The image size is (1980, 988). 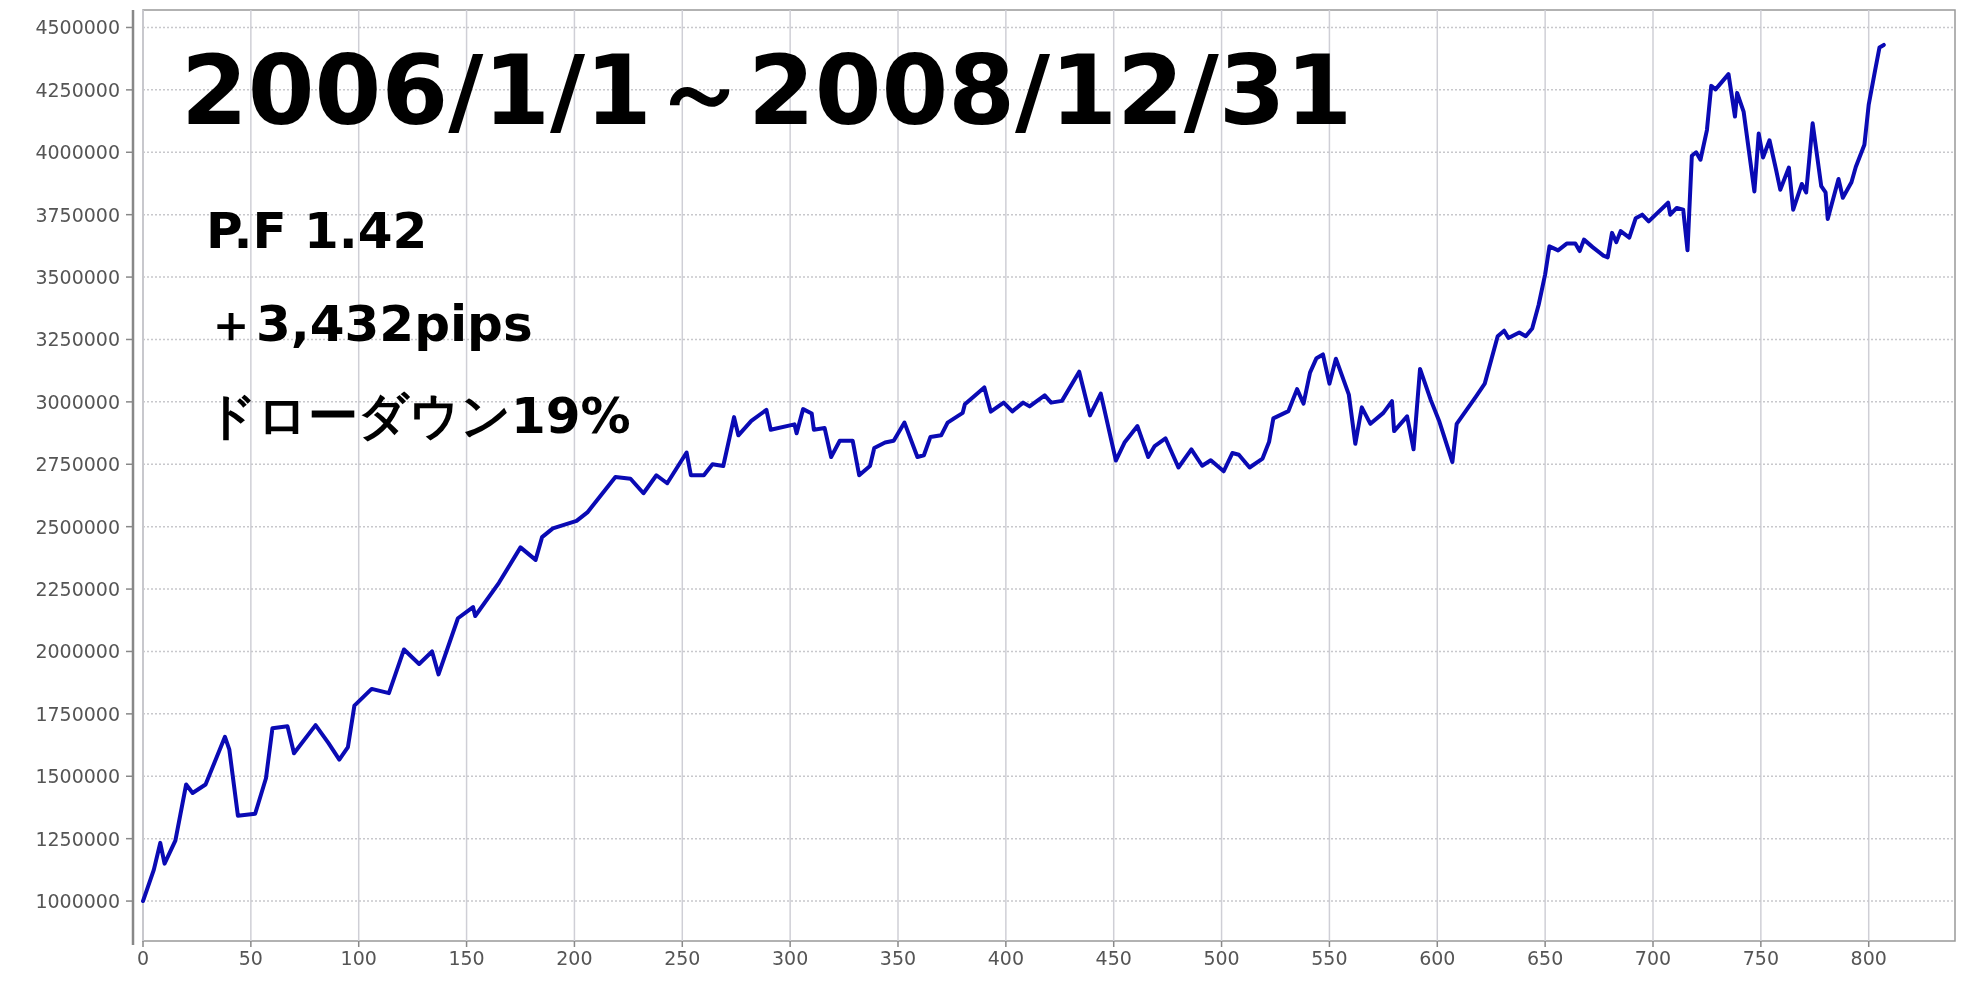 What do you see at coordinates (369, 324) in the screenshot?
I see `annotation: ＋3,432pips` at bounding box center [369, 324].